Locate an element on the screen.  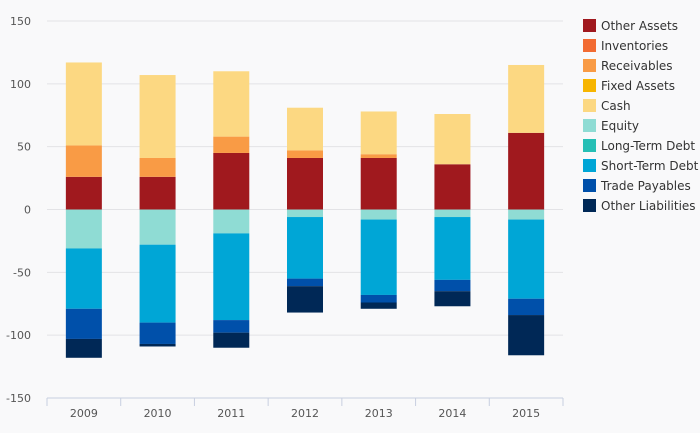
legend-label: Other Liabilities is located at coordinates (648, 206).